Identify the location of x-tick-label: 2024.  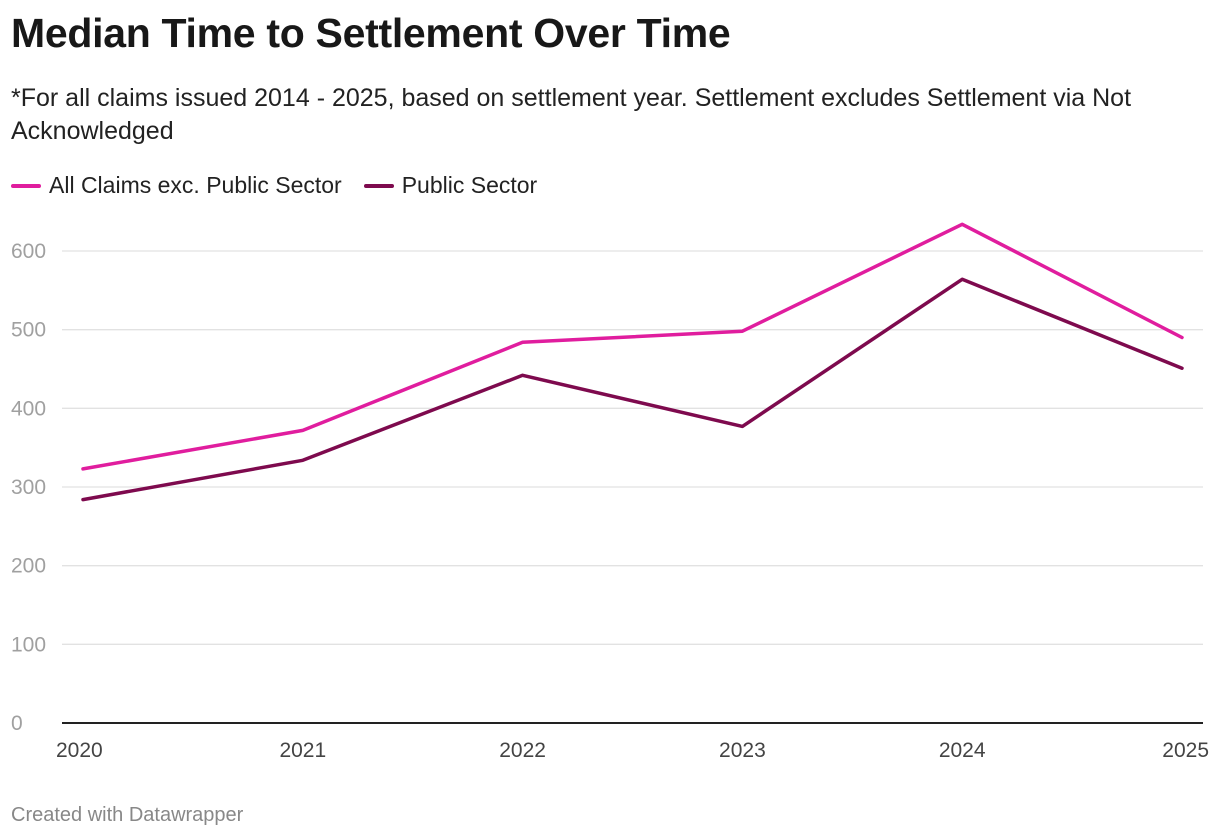
(962, 750).